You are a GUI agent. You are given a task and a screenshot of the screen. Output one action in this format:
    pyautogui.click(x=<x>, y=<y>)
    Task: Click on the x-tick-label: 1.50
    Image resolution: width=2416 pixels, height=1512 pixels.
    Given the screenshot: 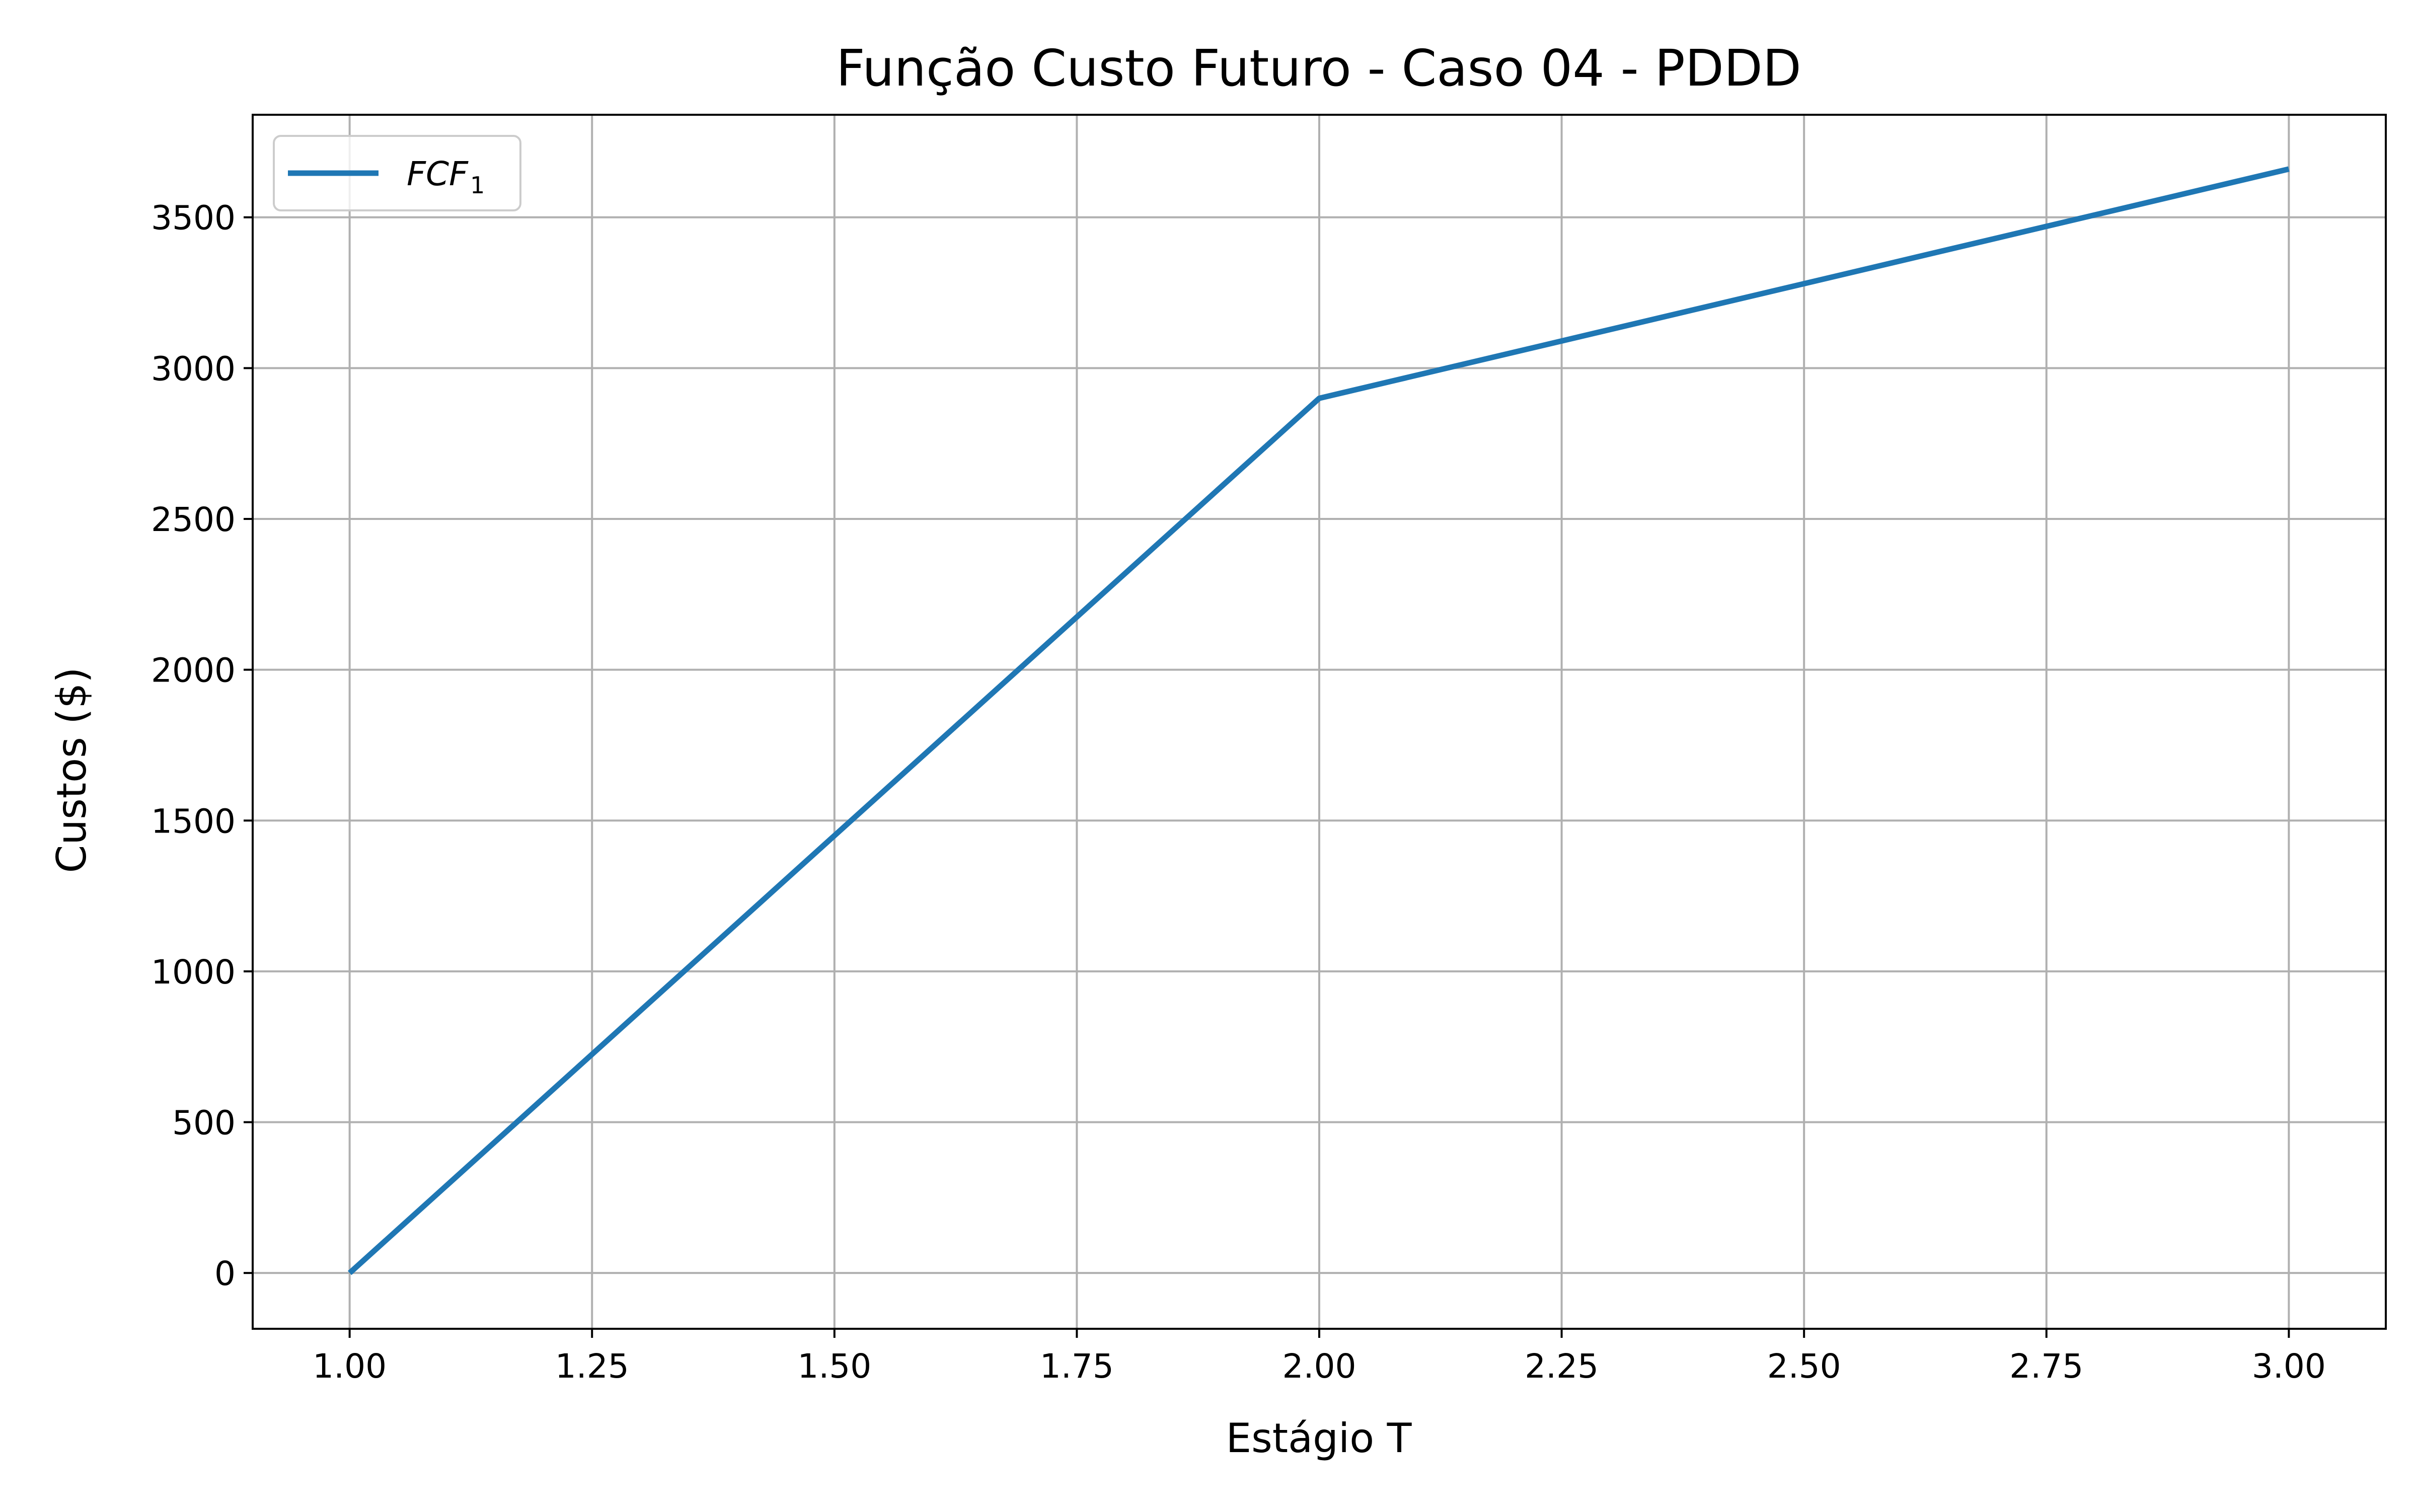 What is the action you would take?
    pyautogui.click(x=834, y=1367)
    